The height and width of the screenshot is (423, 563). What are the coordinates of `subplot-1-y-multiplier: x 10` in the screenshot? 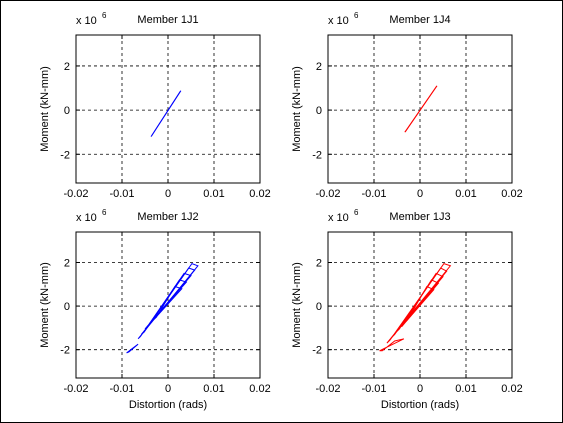 It's located at (86, 21).